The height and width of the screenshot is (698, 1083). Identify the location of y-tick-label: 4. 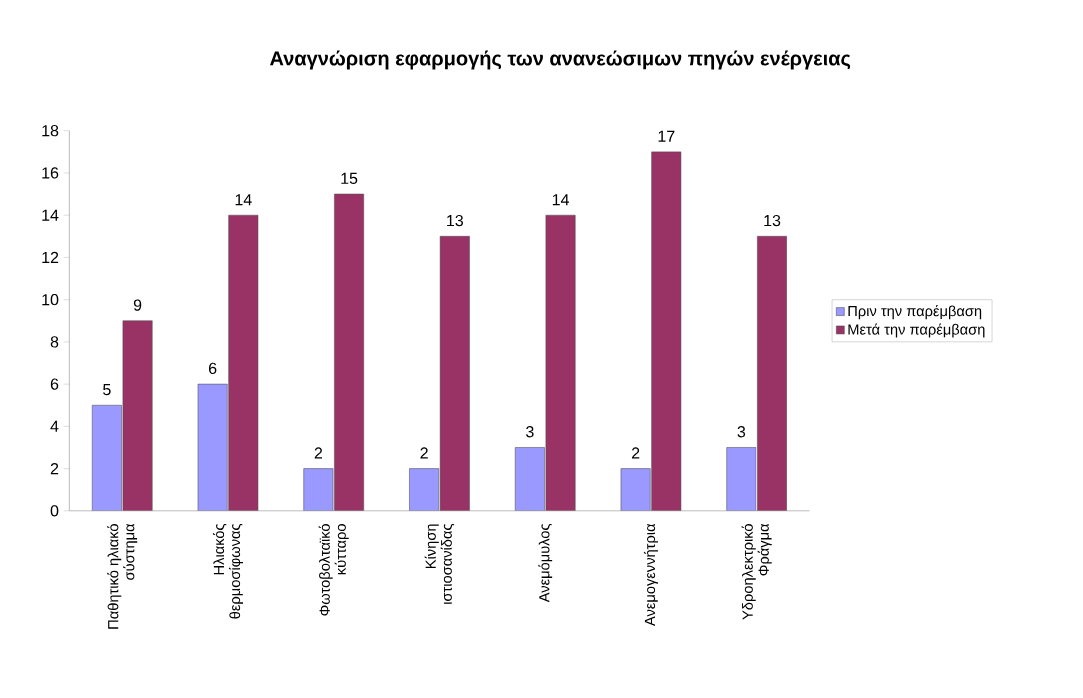
(54, 427).